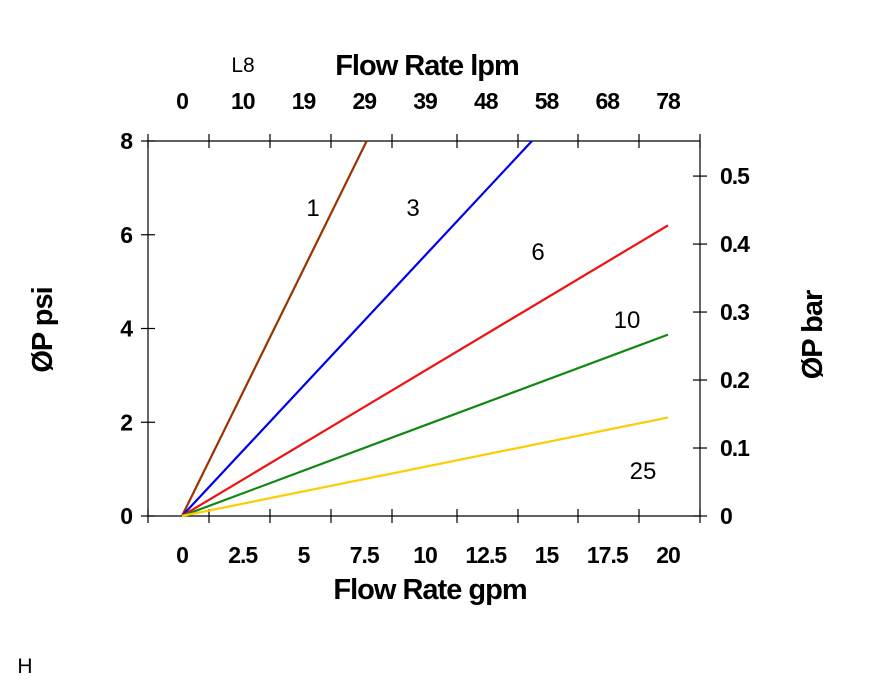  I want to click on y-left-tick-label: 8, so click(126, 141).